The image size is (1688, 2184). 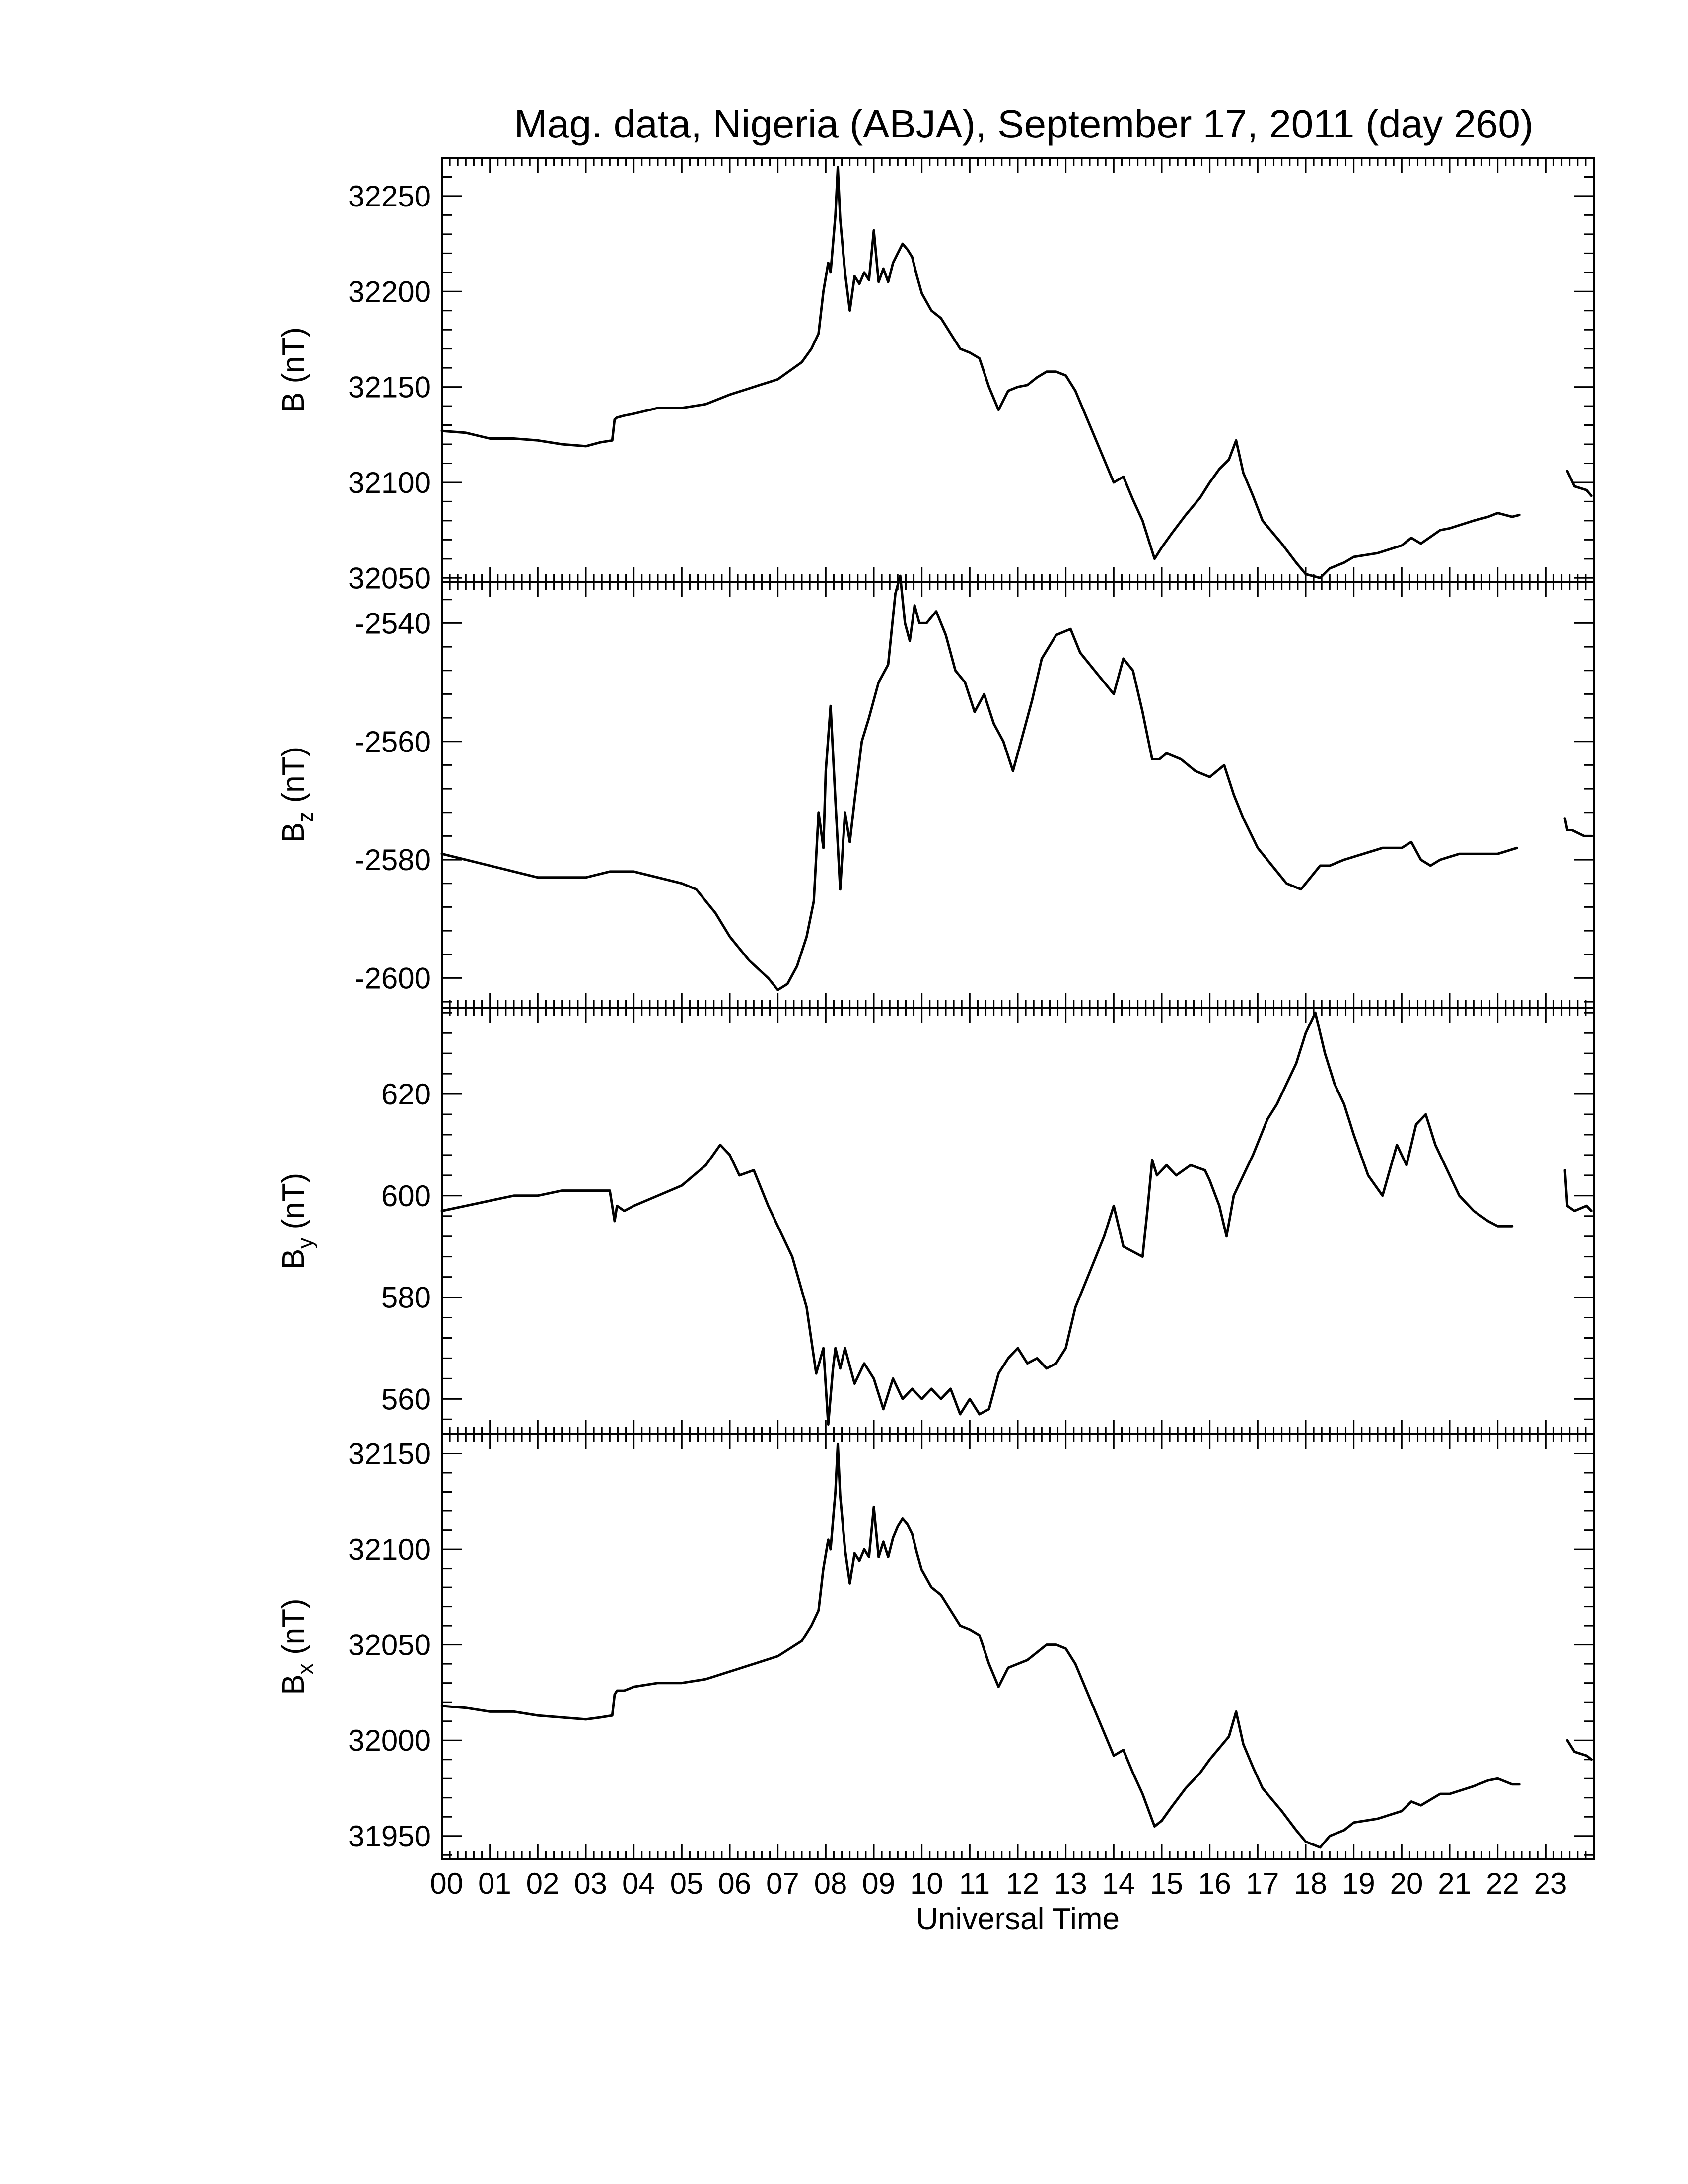 What do you see at coordinates (297, 1646) in the screenshot?
I see `y-axis-label: Bx (nT)` at bounding box center [297, 1646].